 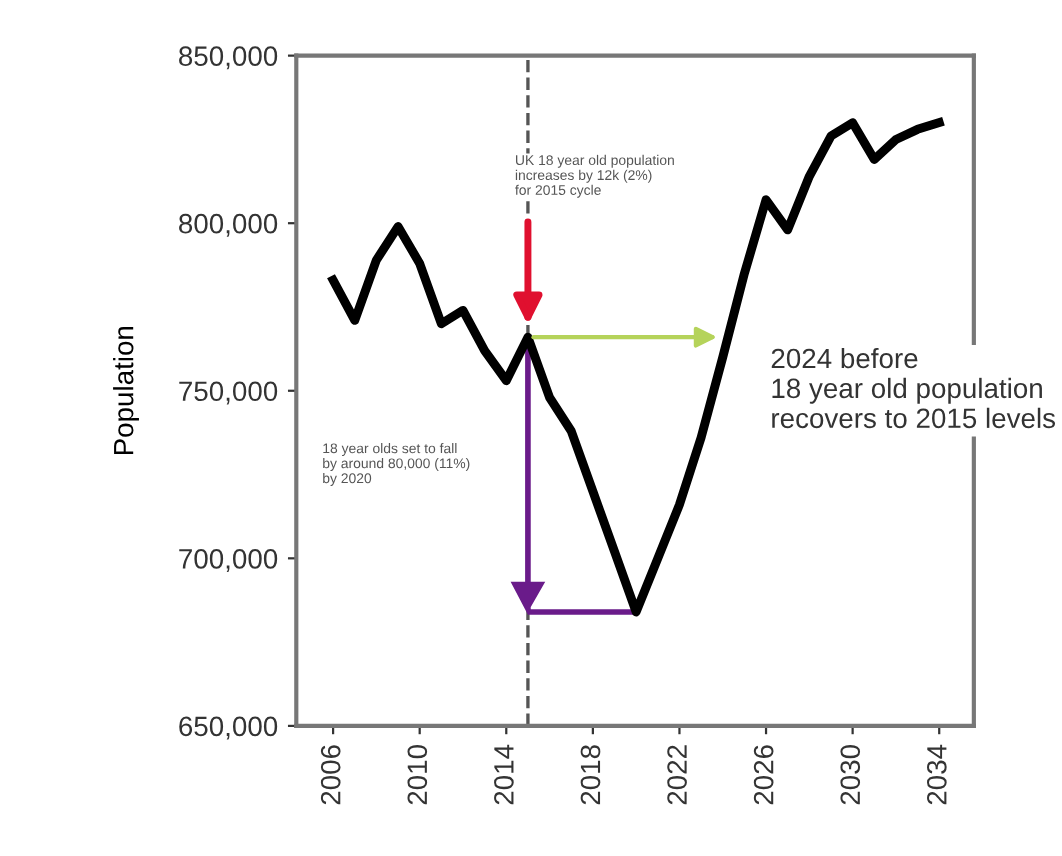 What do you see at coordinates (228, 58) in the screenshot?
I see `y-tick-label: 850,000` at bounding box center [228, 58].